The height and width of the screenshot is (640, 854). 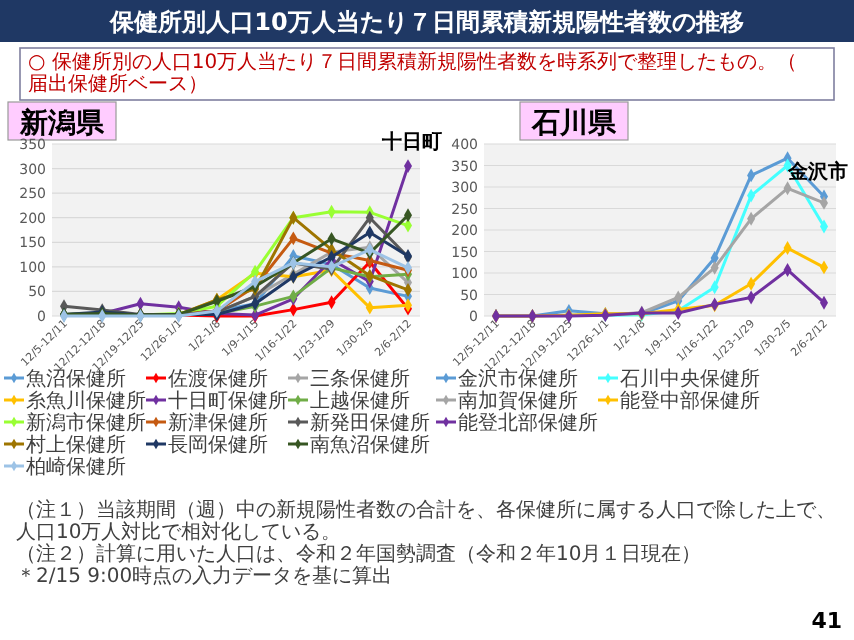 What do you see at coordinates (826, 621) in the screenshot?
I see `text: 41` at bounding box center [826, 621].